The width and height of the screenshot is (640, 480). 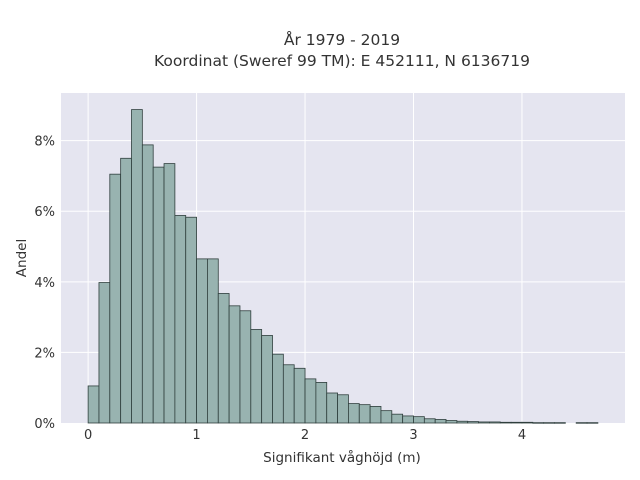 I want to click on y-axis-title: Andel, so click(x=22, y=258).